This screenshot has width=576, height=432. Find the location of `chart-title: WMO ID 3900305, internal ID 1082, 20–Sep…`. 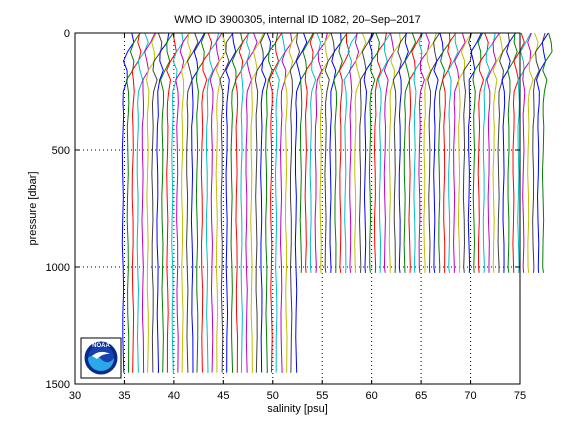

chart-title: WMO ID 3900305, internal ID 1082, 20–Sep… is located at coordinates (297, 20).